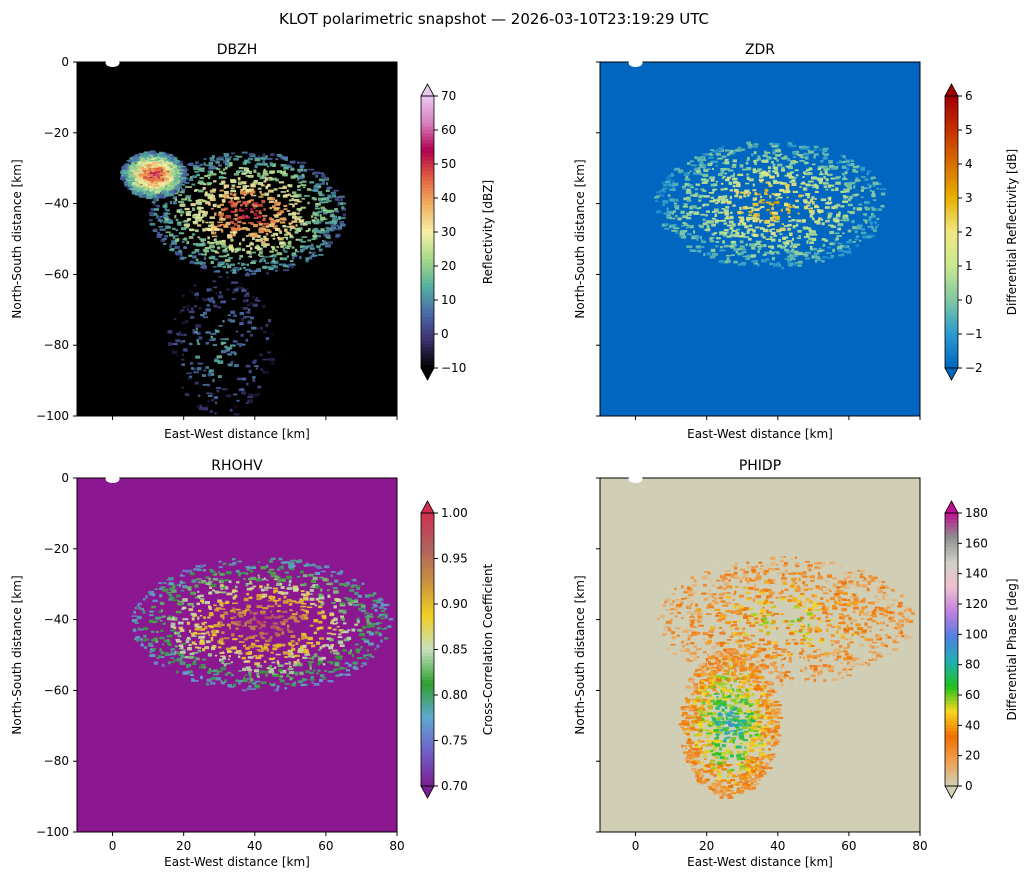  Describe the element at coordinates (760, 50) in the screenshot. I see `panel-title: ZDR` at that location.